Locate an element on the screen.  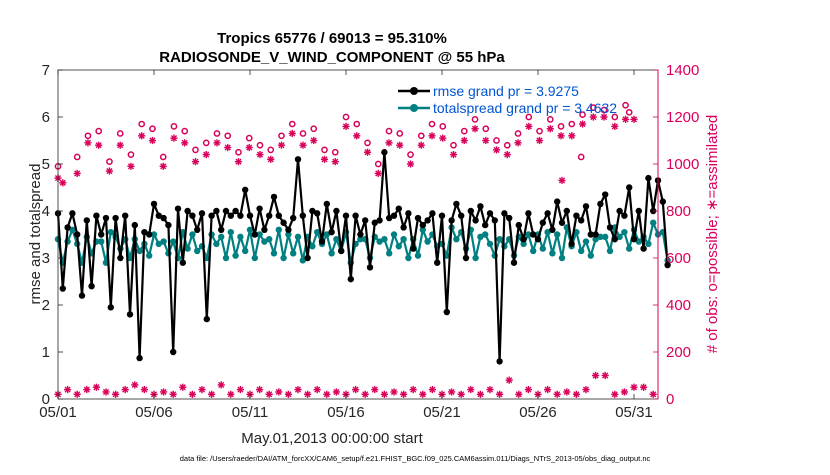
y-left-tick-label: 4 is located at coordinates (46, 211).